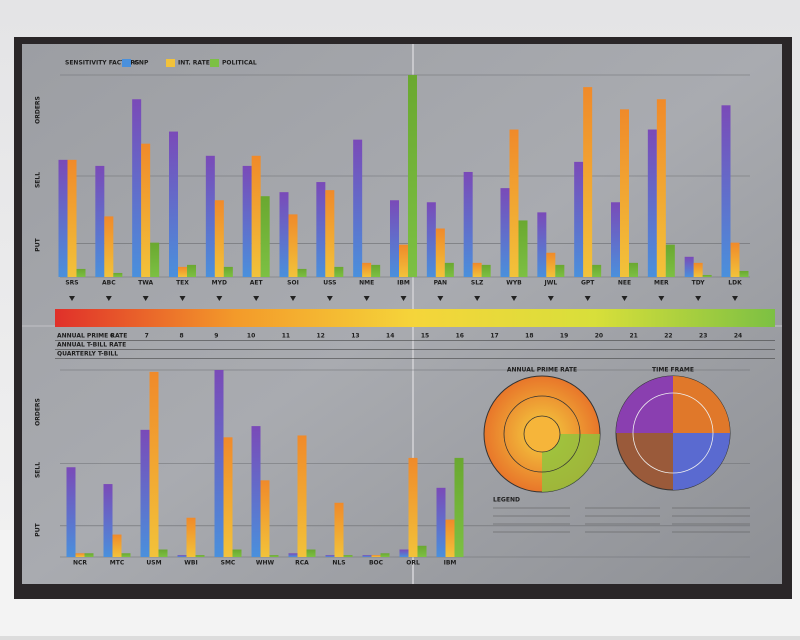  I want to click on company-label: SLZ, so click(477, 283).